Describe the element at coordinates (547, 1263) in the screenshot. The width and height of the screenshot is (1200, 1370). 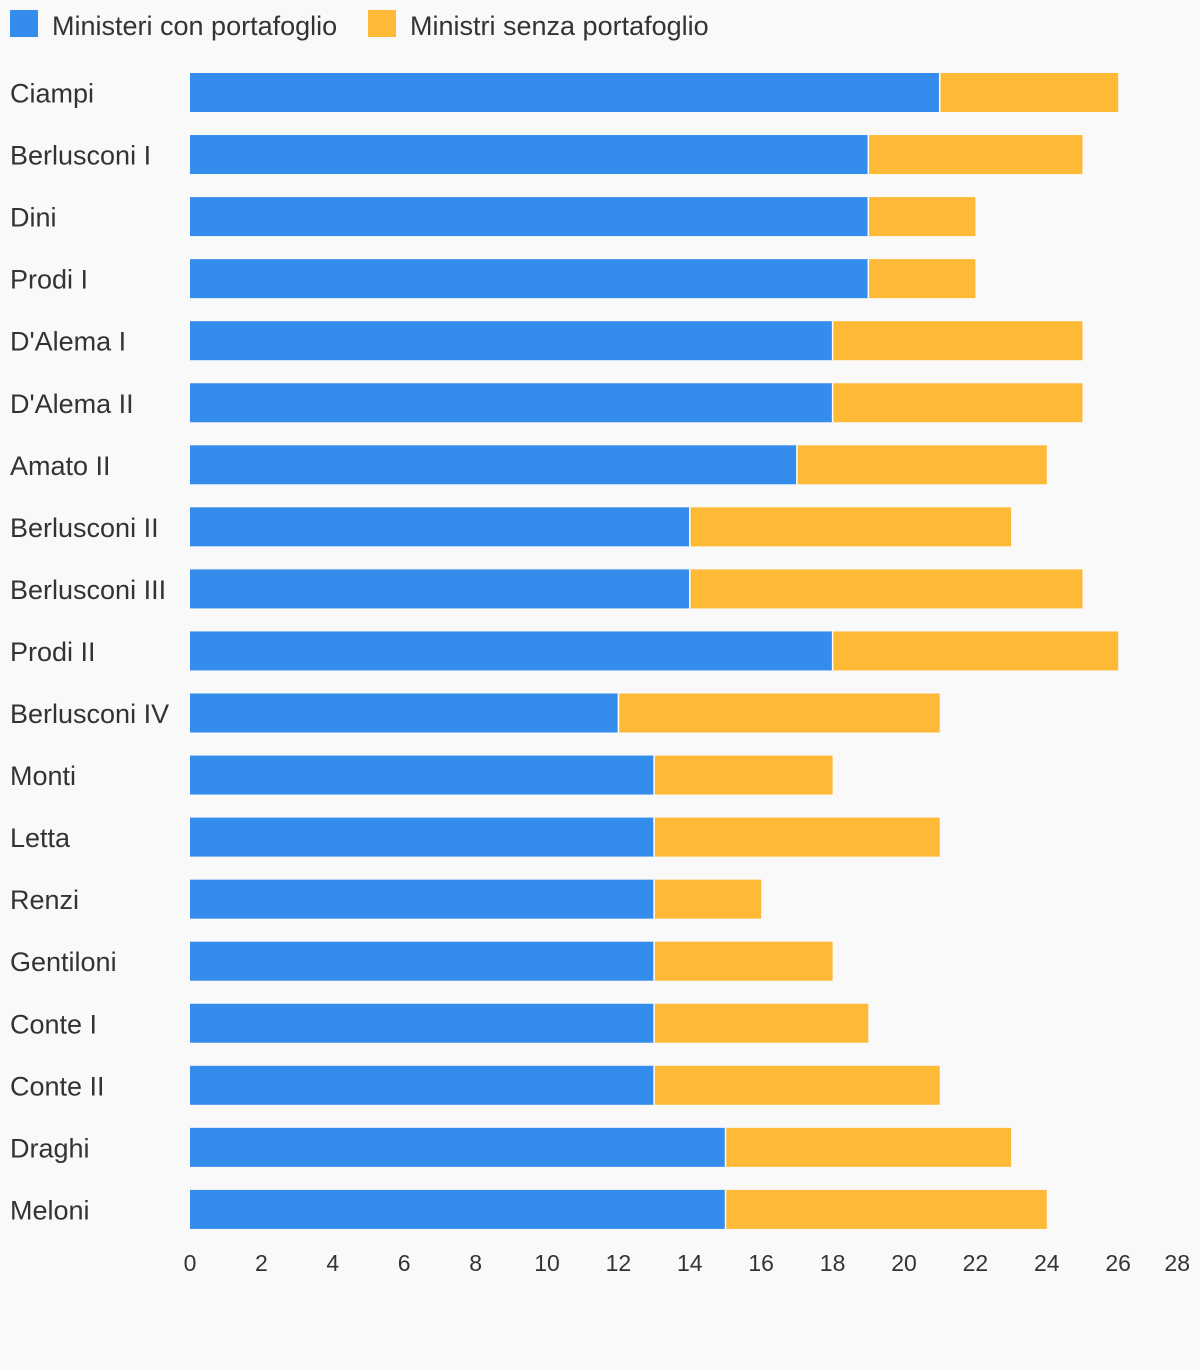
I see `x-tick-label: 10` at that location.